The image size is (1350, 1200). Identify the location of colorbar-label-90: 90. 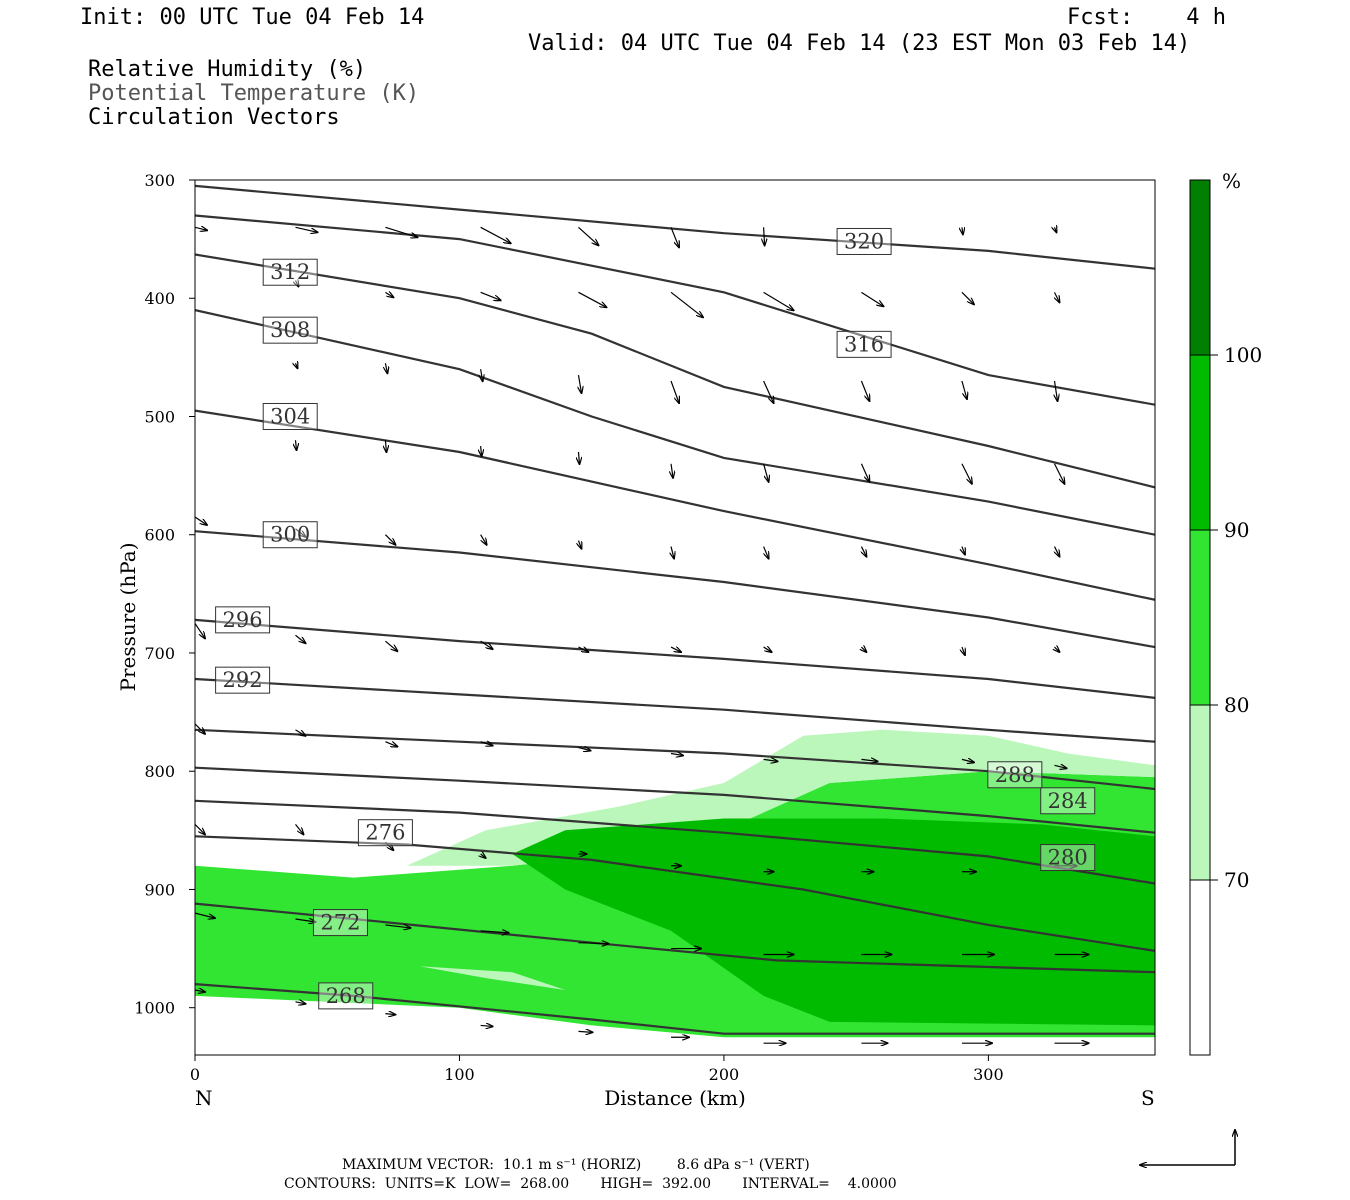
(1236, 530).